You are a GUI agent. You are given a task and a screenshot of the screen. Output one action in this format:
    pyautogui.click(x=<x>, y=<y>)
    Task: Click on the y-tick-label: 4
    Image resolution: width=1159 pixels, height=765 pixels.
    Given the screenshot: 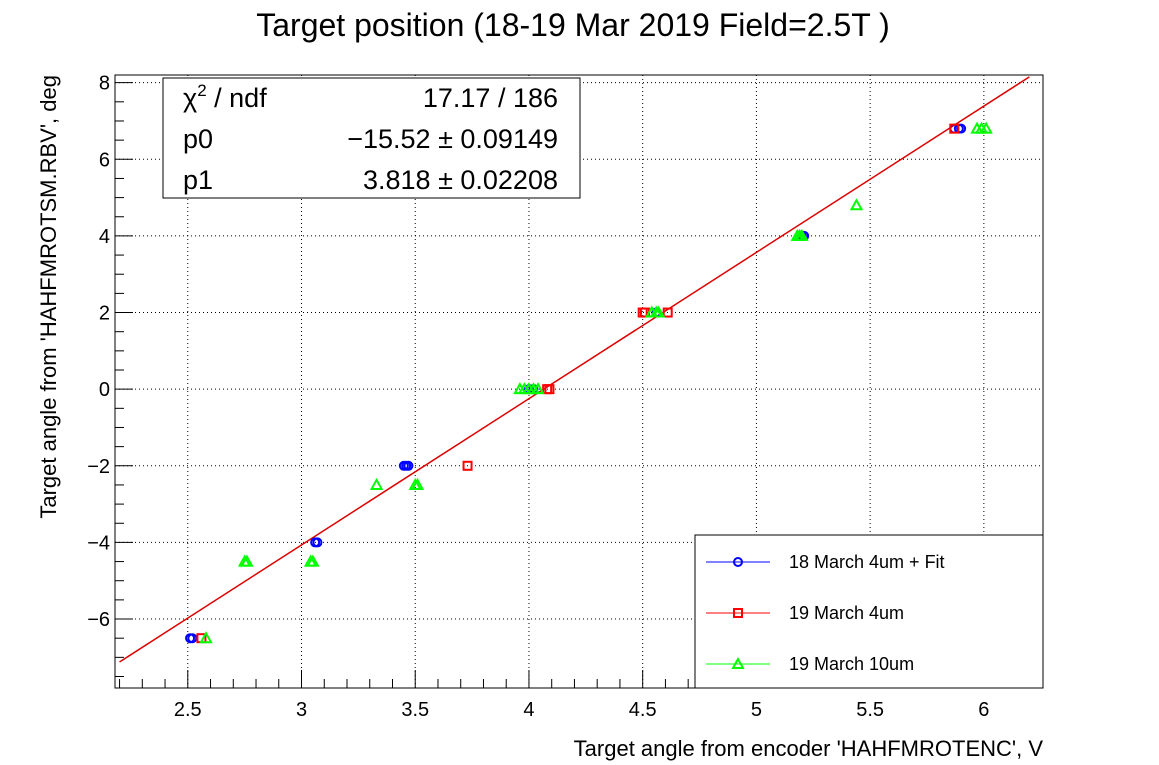 What is the action you would take?
    pyautogui.click(x=104, y=237)
    